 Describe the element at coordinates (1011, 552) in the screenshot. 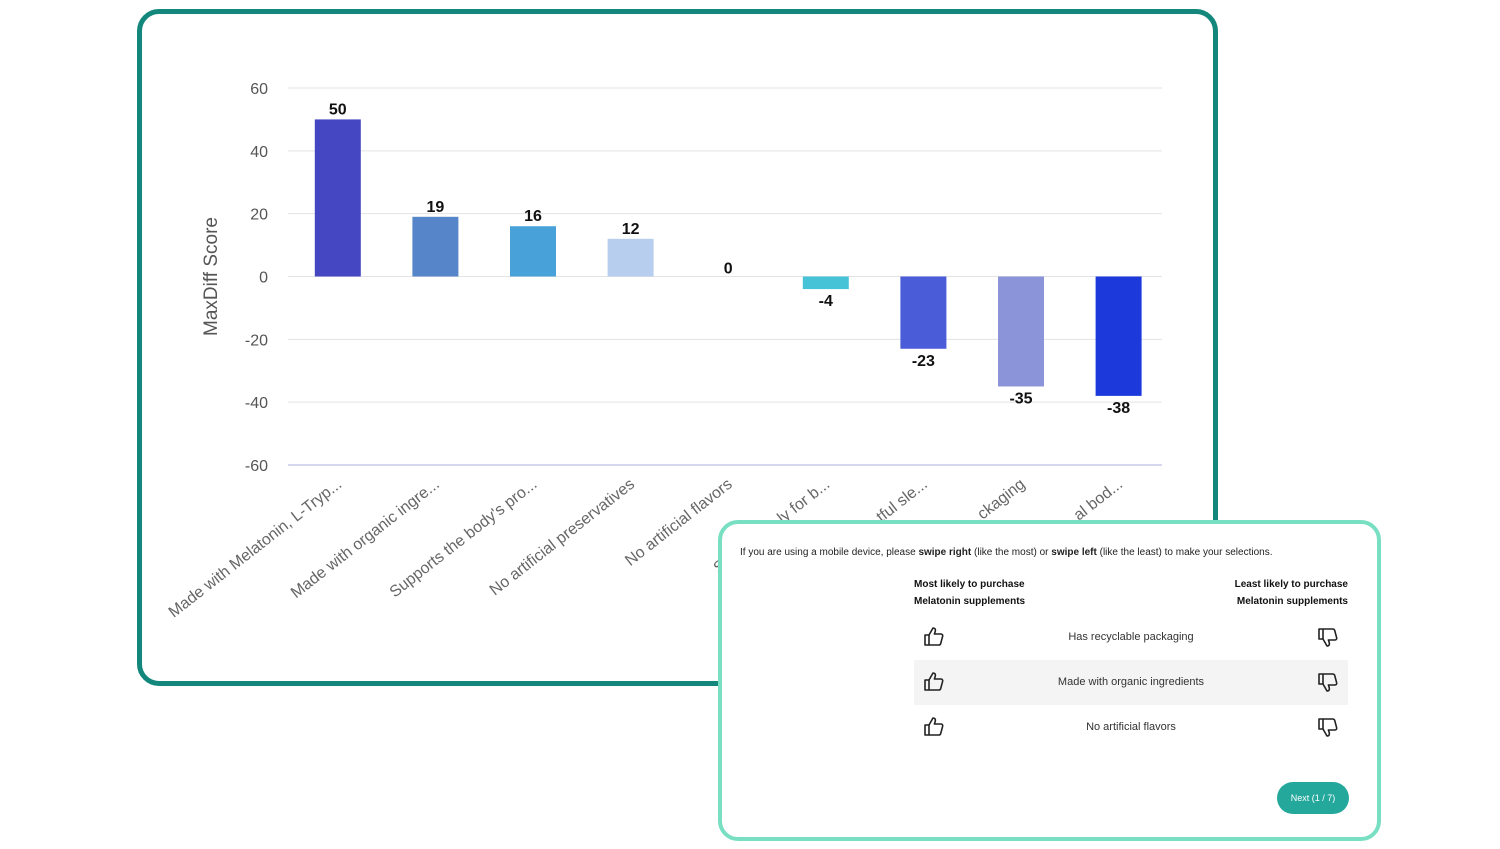

I see `instructions-text-2: (like the most) or` at that location.